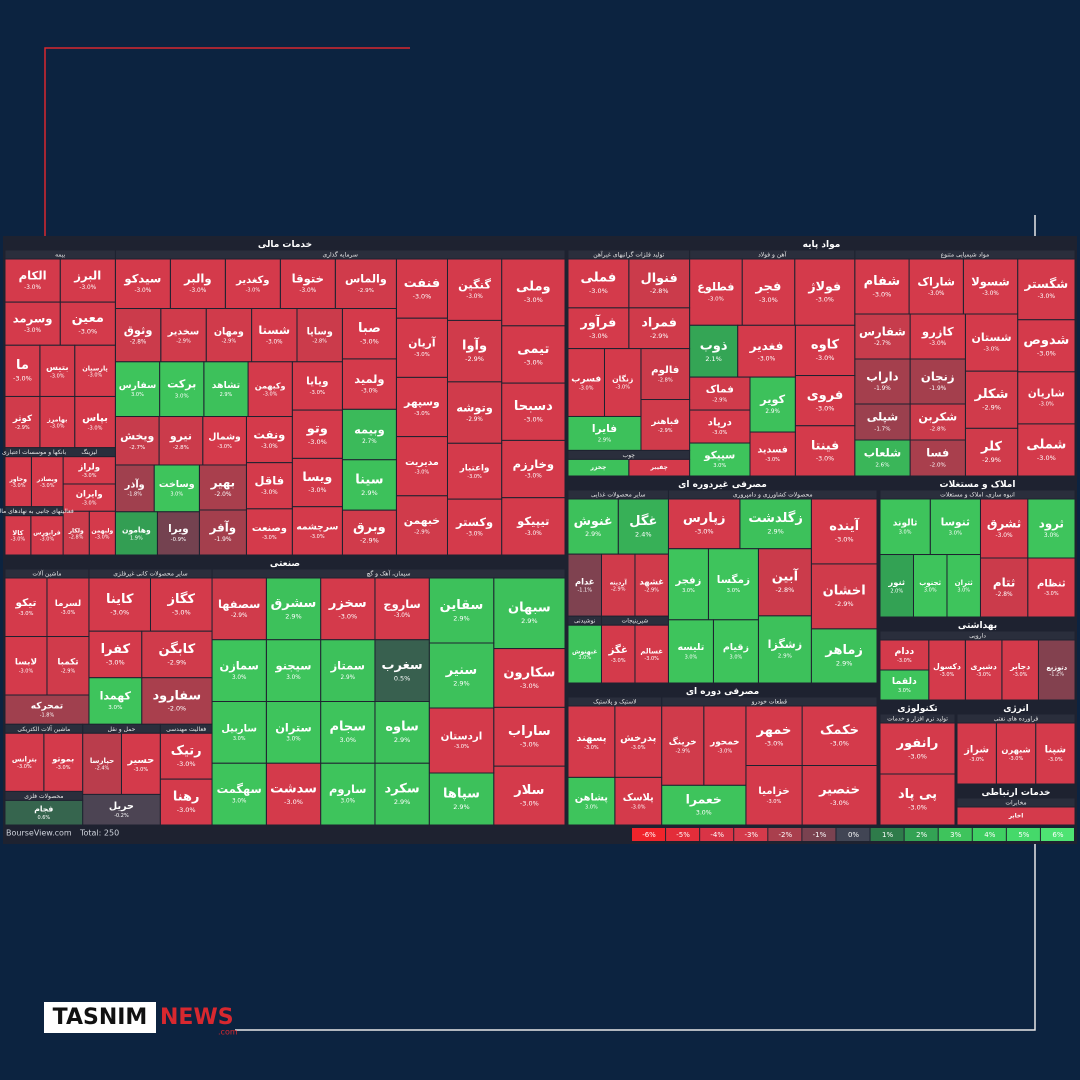 This screenshot has width=1080, height=1080. Describe the element at coordinates (882, 429) in the screenshot. I see `stock-change: -1.7%` at that location.